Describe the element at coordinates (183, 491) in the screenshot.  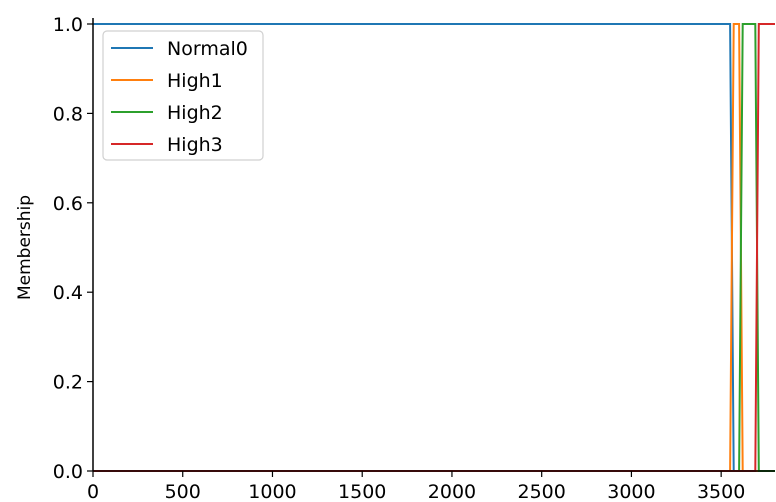
I see `x-tick-label: 500` at that location.